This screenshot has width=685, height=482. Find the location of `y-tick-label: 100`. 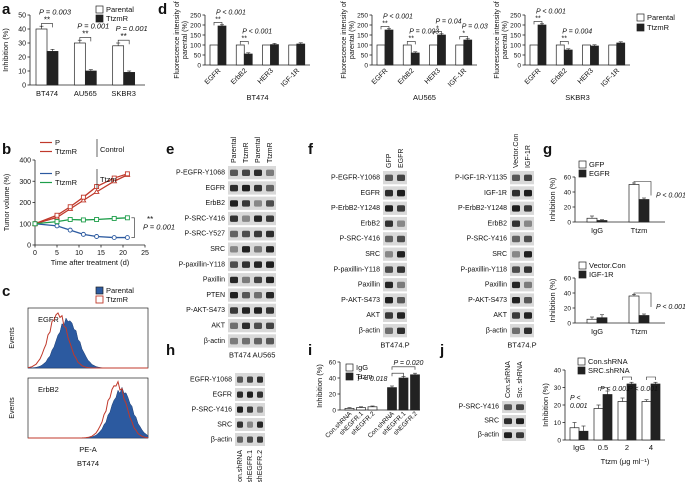

y-tick-label: 100 is located at coordinates (362, 46).